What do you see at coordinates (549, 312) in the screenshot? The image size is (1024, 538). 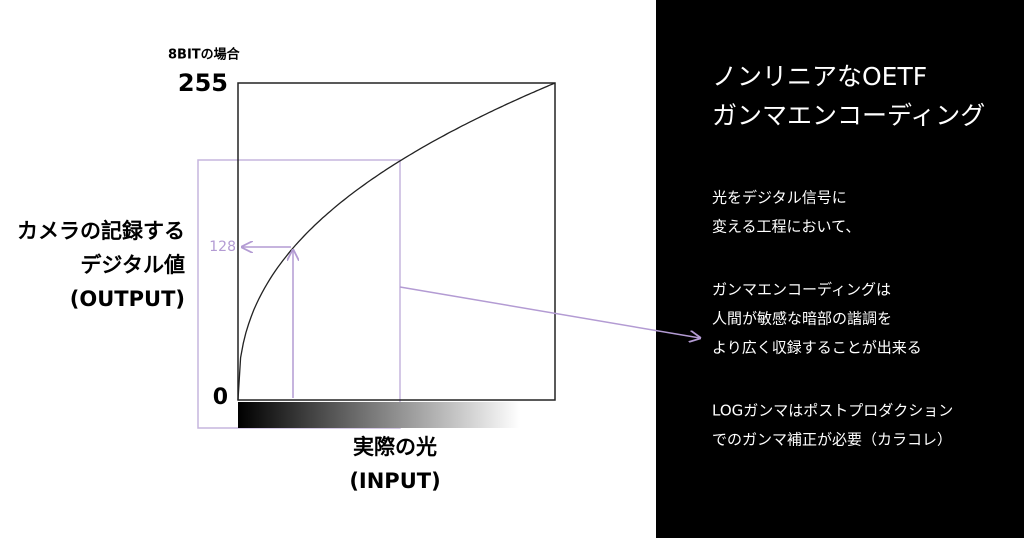 I see `callout-arrow` at bounding box center [549, 312].